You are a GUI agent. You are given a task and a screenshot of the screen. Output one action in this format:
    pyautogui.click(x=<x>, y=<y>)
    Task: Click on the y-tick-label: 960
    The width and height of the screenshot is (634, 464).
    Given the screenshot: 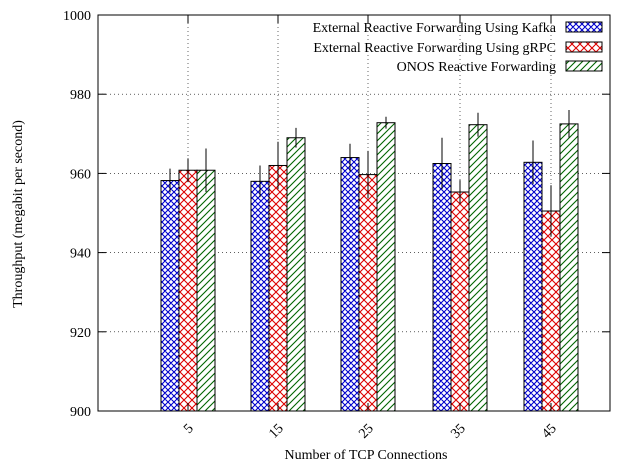 What is the action you would take?
    pyautogui.click(x=80, y=174)
    